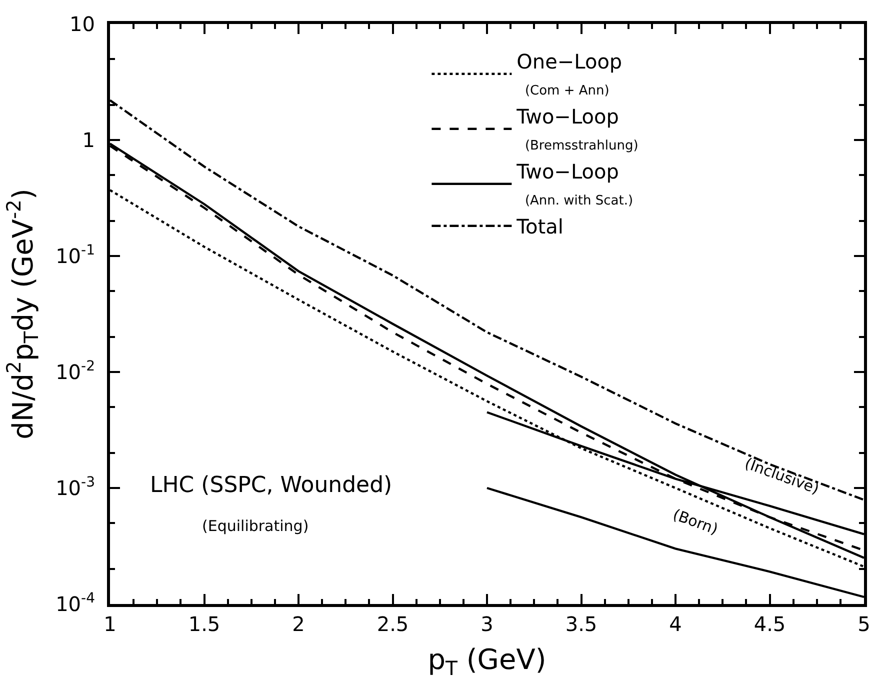  What do you see at coordinates (204, 624) in the screenshot?
I see `x-tick-label: 1.5` at bounding box center [204, 624].